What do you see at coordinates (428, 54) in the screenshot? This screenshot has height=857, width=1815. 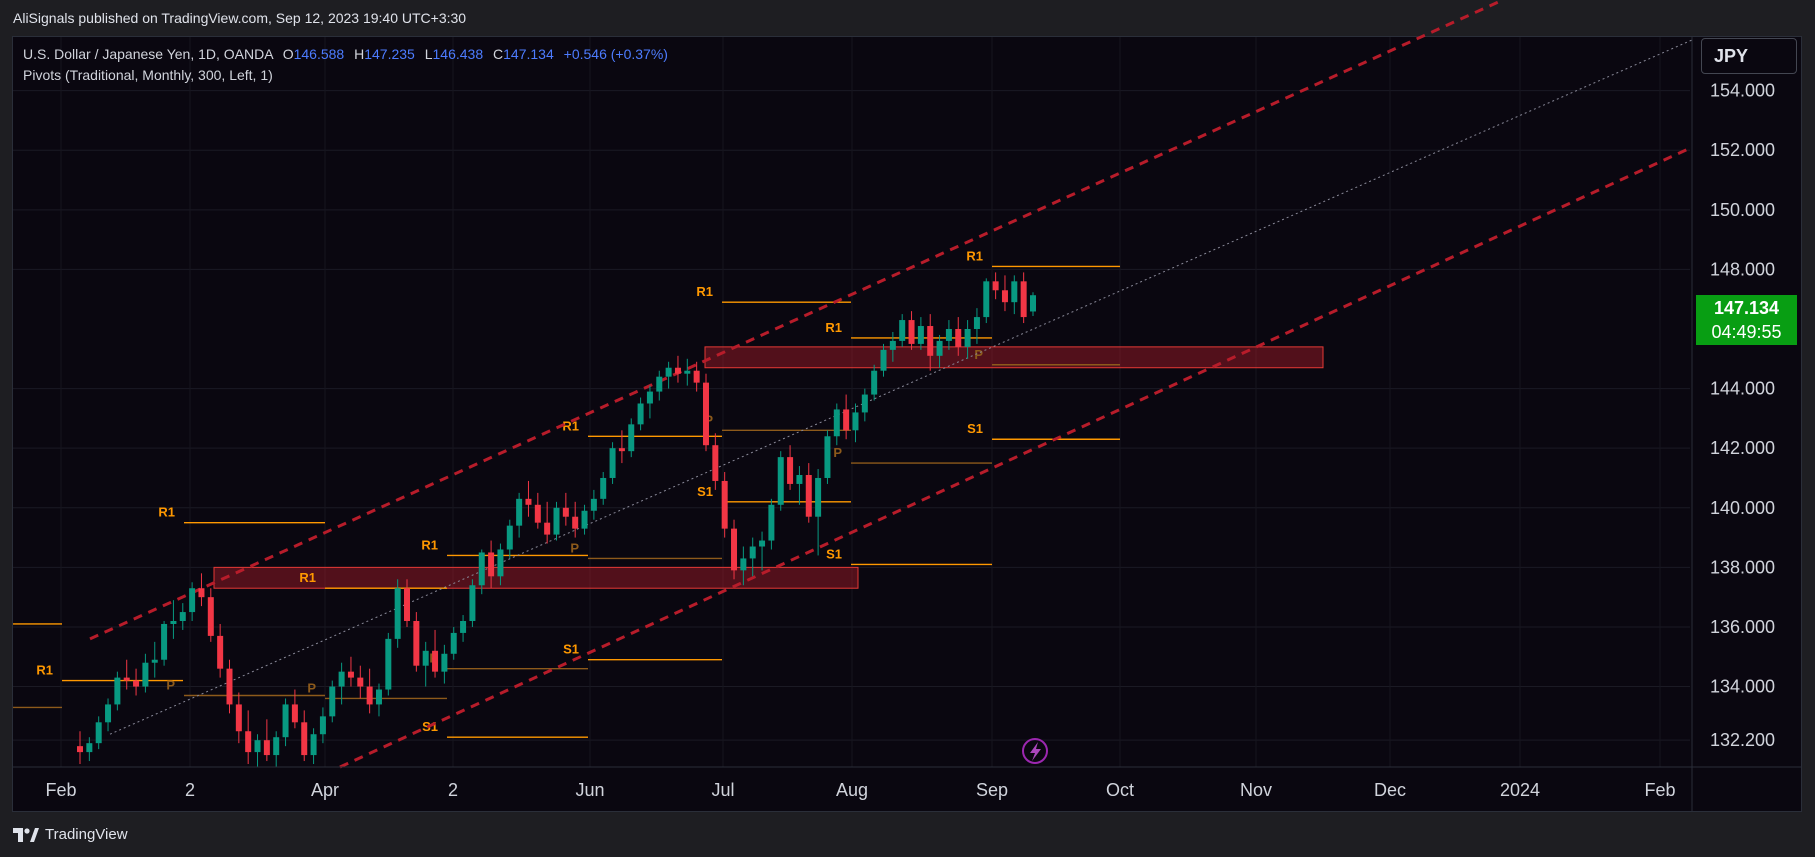 I see `low-label: L` at bounding box center [428, 54].